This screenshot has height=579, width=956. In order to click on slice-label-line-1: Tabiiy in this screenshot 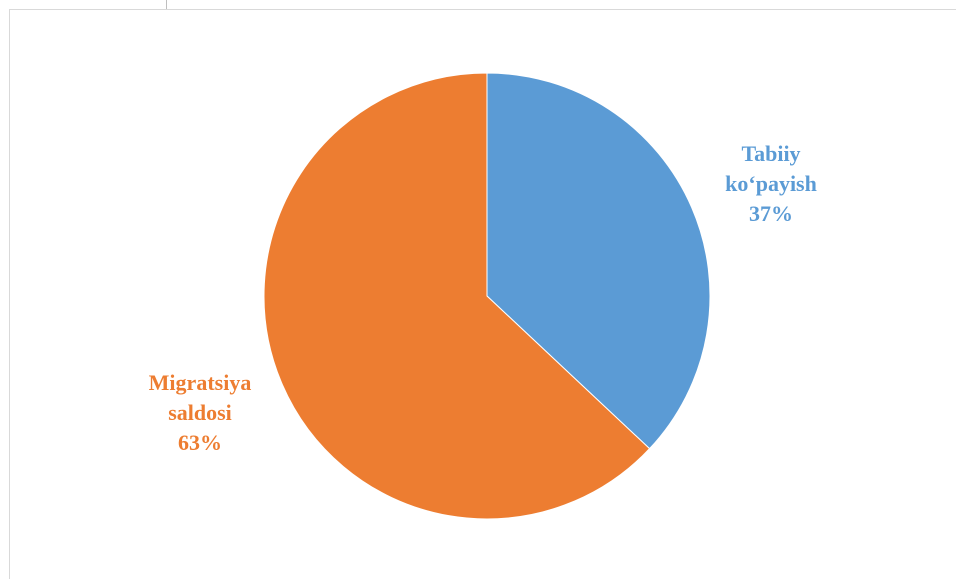, I will do `click(770, 153)`.